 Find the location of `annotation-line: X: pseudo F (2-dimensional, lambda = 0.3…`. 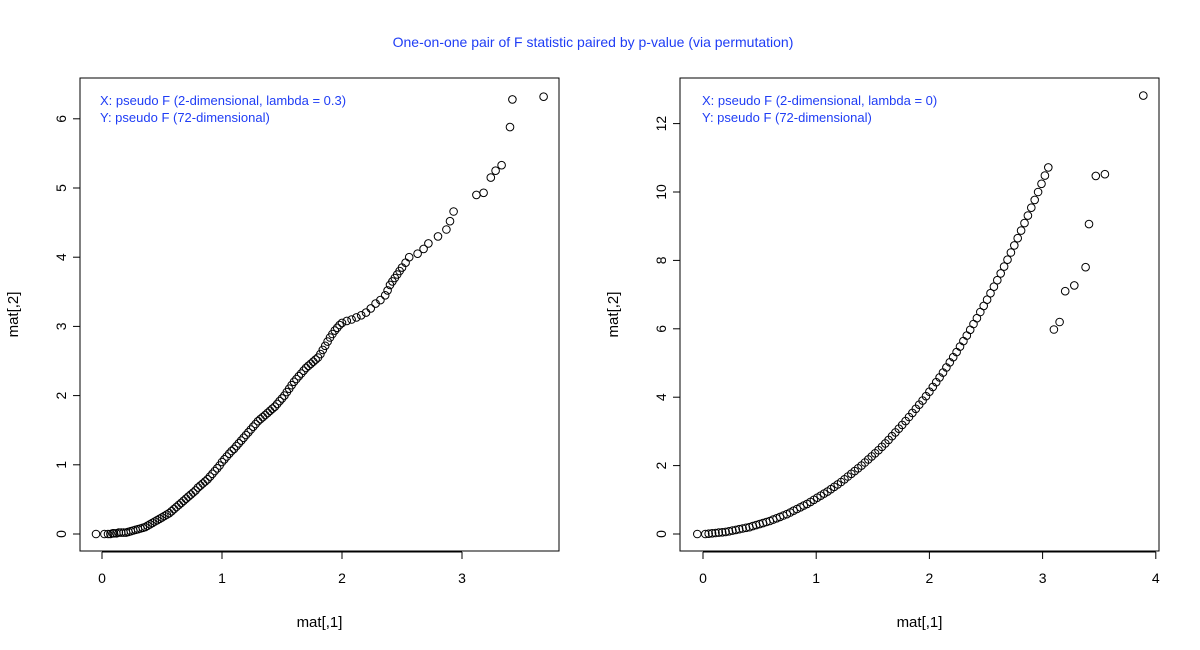

annotation-line: X: pseudo F (2-dimensional, lambda = 0.3… is located at coordinates (223, 100).